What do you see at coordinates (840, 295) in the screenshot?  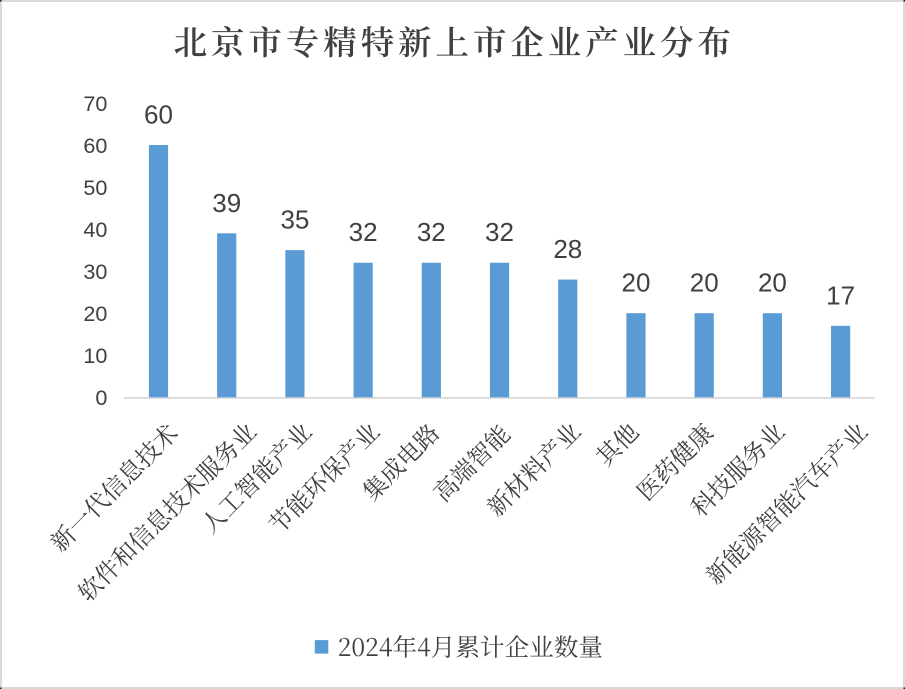 I see `svg-text: 17` at bounding box center [840, 295].